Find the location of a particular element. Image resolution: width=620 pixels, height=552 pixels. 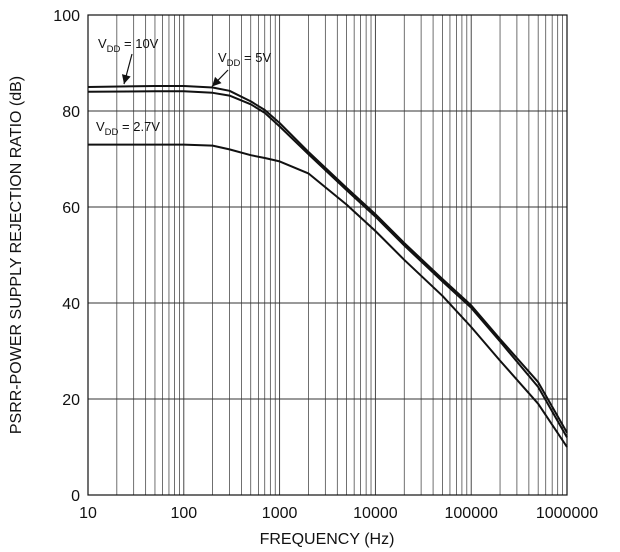

y-tick-label: 80 is located at coordinates (71, 112).